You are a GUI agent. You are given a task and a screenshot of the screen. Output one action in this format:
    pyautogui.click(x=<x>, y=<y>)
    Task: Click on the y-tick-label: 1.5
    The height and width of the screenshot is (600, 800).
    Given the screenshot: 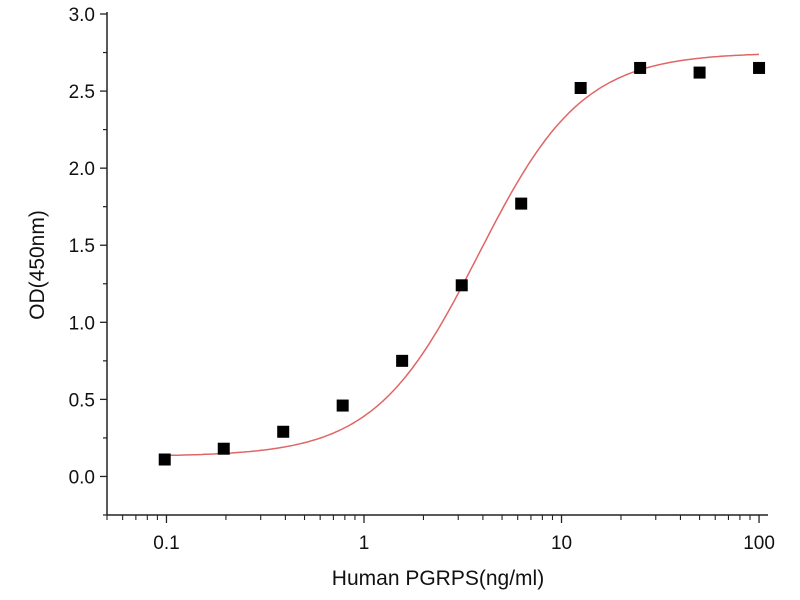 What is the action you would take?
    pyautogui.click(x=82, y=246)
    